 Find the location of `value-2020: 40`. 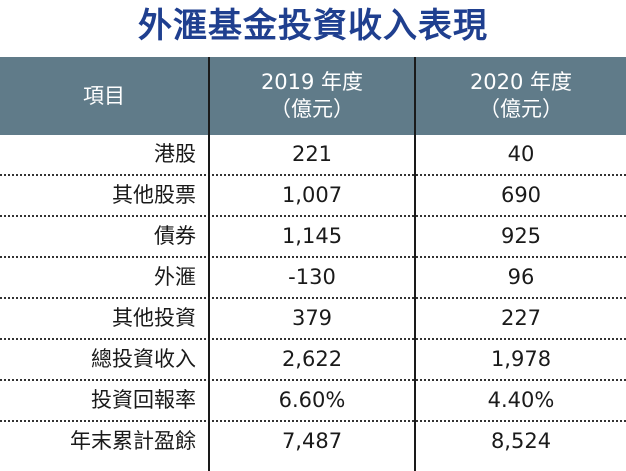

value-2020: 40 is located at coordinates (521, 154).